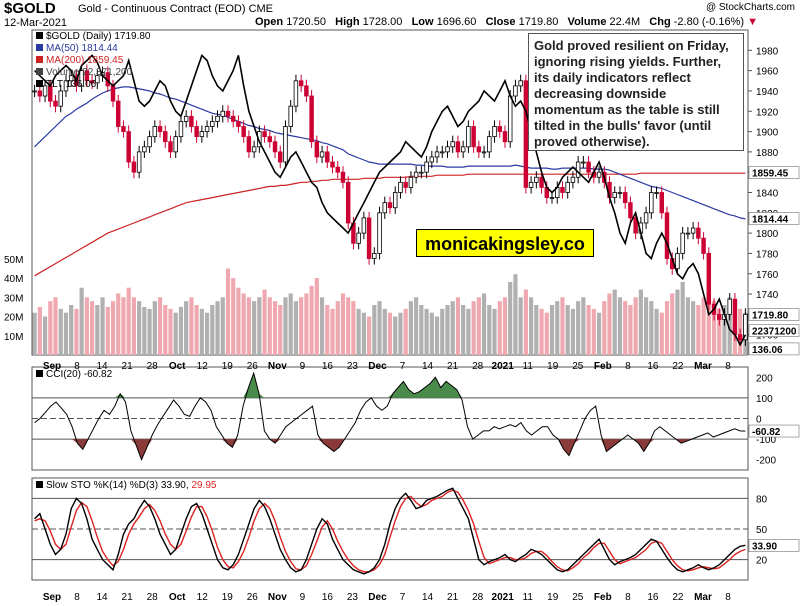 This screenshot has height=606, width=803. I want to click on date-label: 7, so click(403, 597).